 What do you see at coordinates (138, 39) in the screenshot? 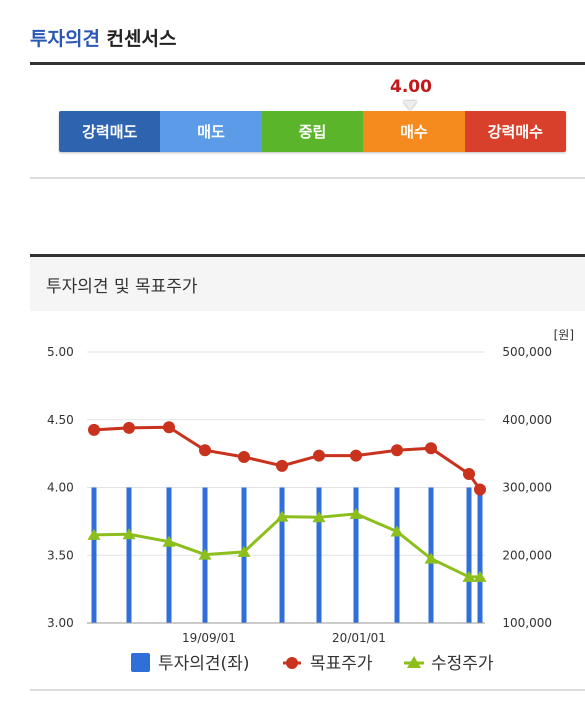
I see `consensus-title-rest: 컨센서스` at bounding box center [138, 39].